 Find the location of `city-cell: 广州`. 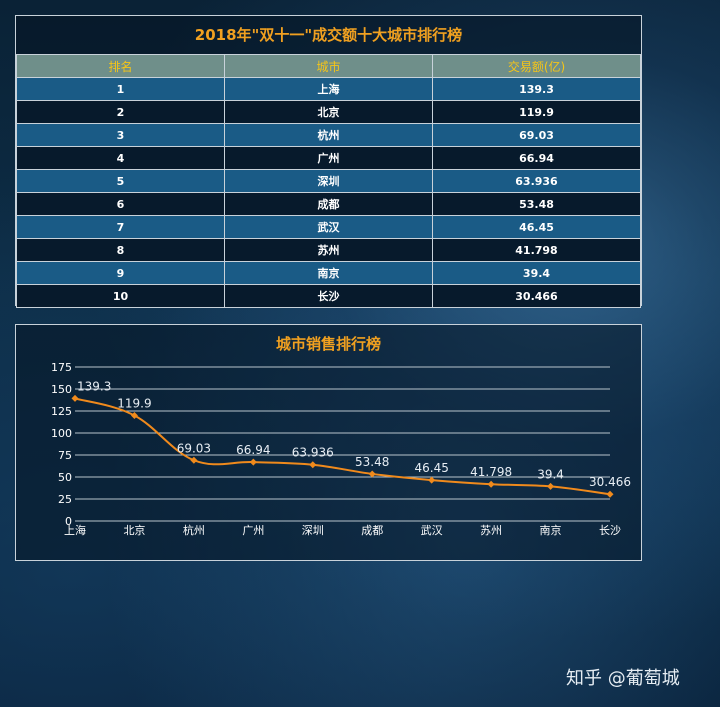

city-cell: 广州 is located at coordinates (328, 158).